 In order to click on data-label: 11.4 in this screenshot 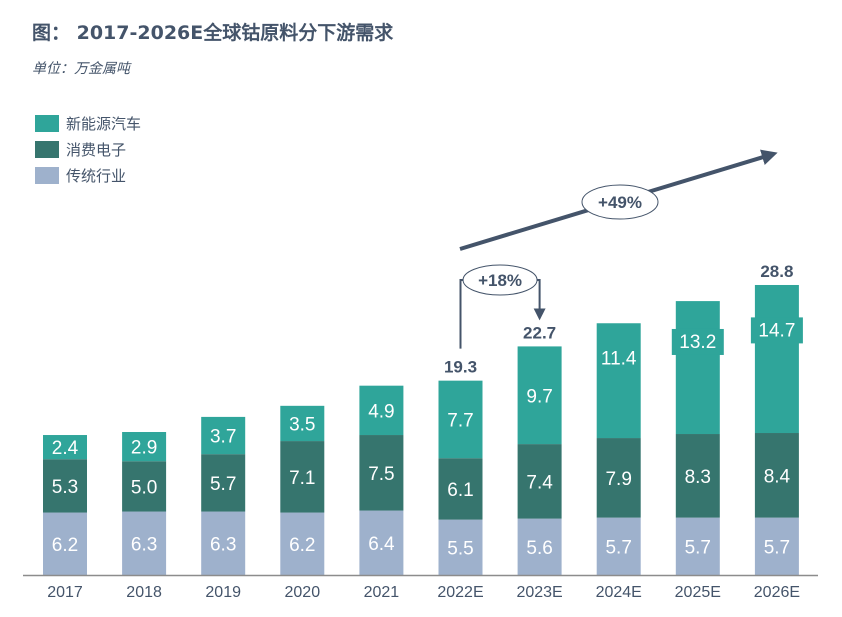, I will do `click(619, 359)`.